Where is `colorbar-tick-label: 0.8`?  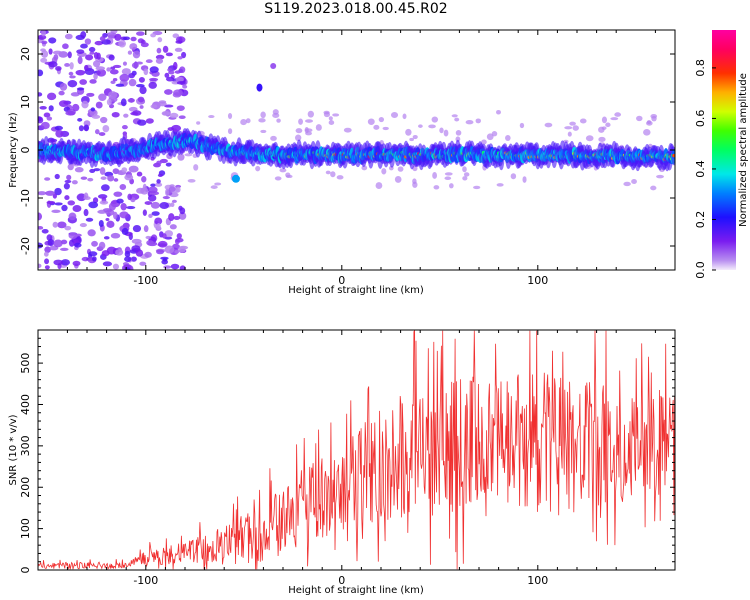 colorbar-tick-label: 0.8 is located at coordinates (700, 68).